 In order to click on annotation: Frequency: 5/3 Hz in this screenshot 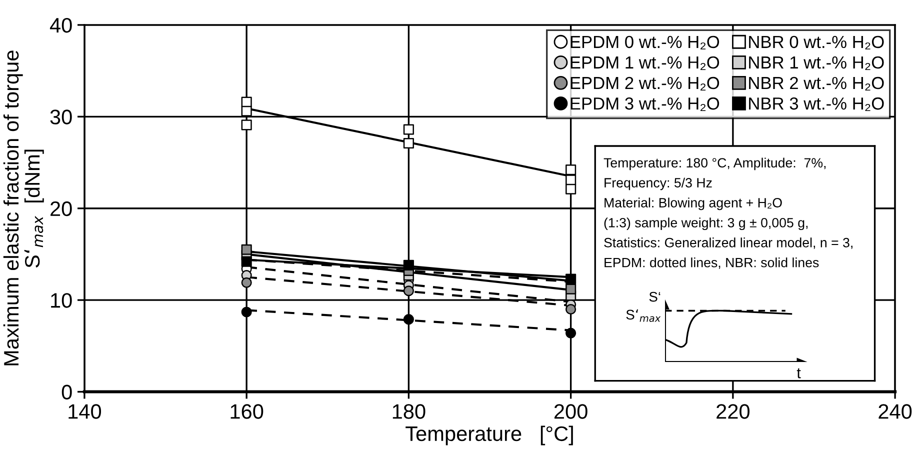, I will do `click(658, 184)`.